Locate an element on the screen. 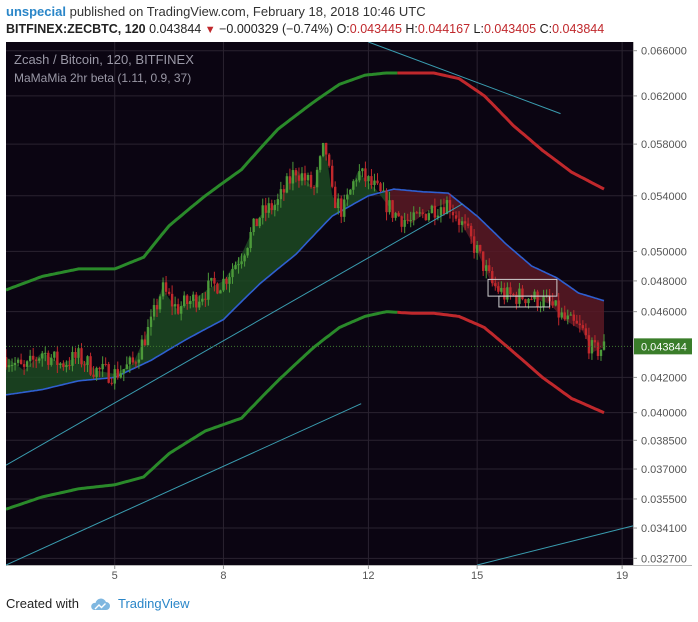 This screenshot has width=698, height=622. last-price-tag is located at coordinates (663, 346).